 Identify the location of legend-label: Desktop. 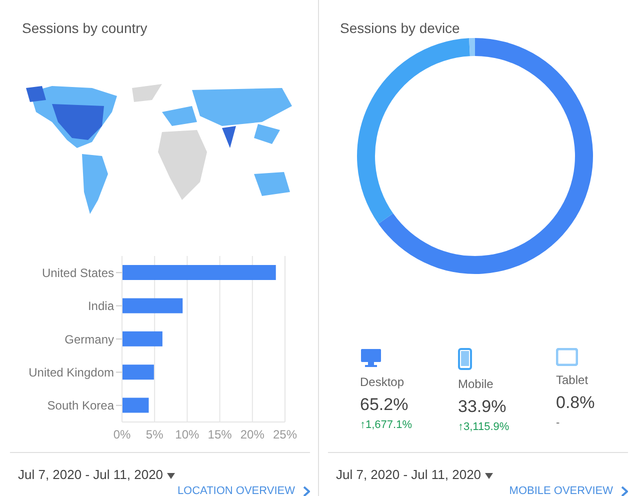
(383, 382).